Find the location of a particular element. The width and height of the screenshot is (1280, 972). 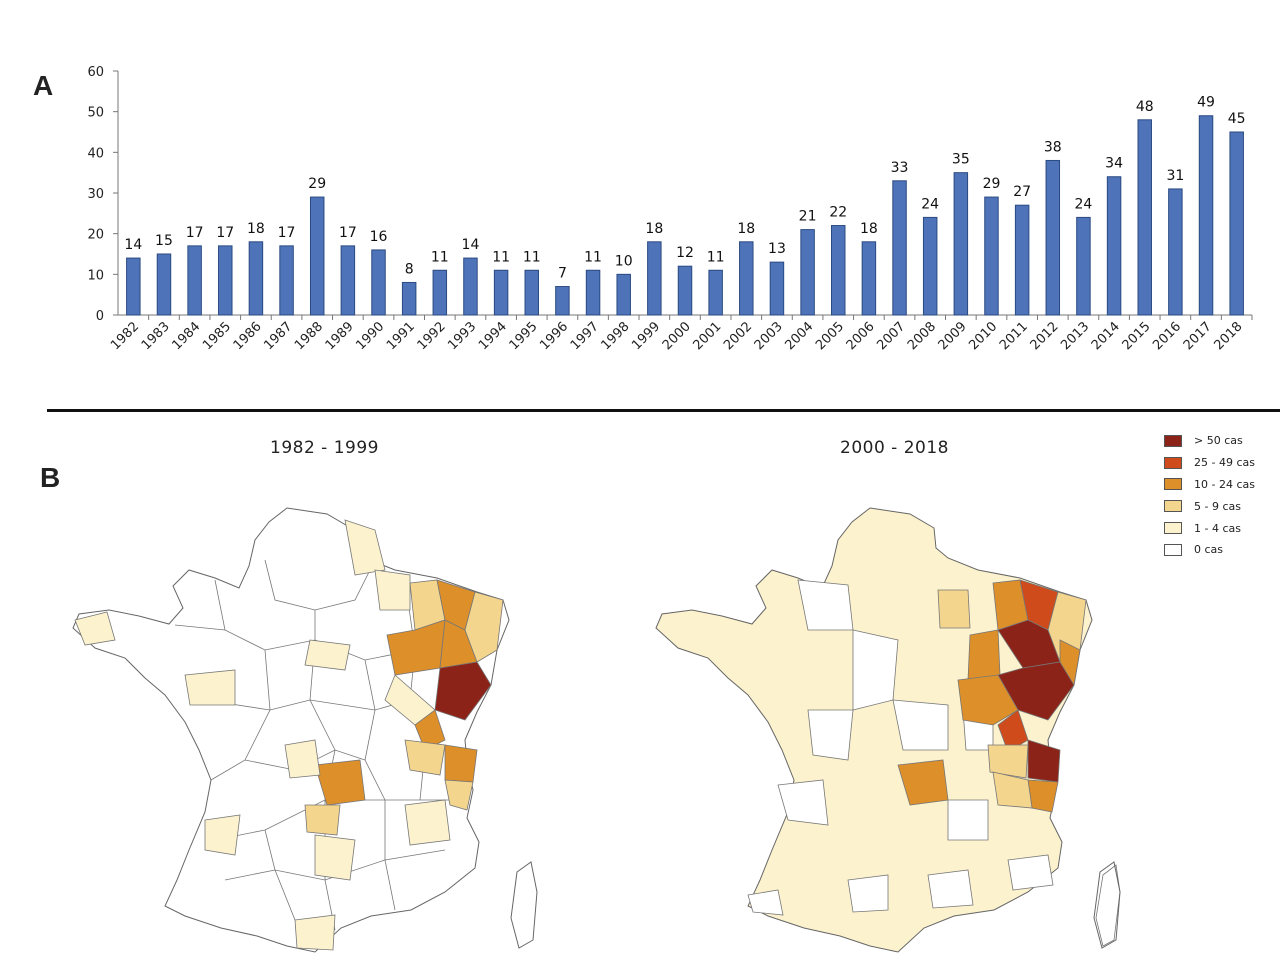

y-tick-label: 60 is located at coordinates (95, 72).